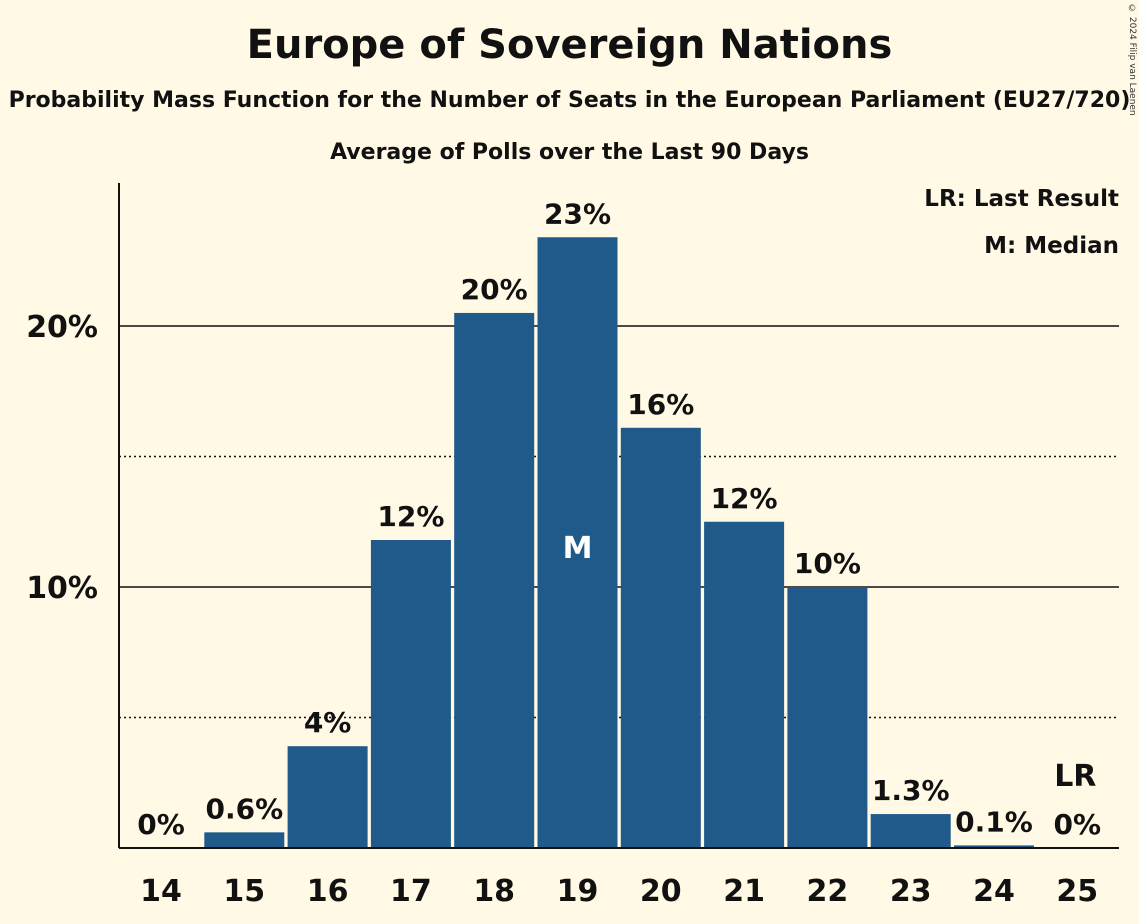  I want to click on x-tick-label: 18, so click(494, 891).